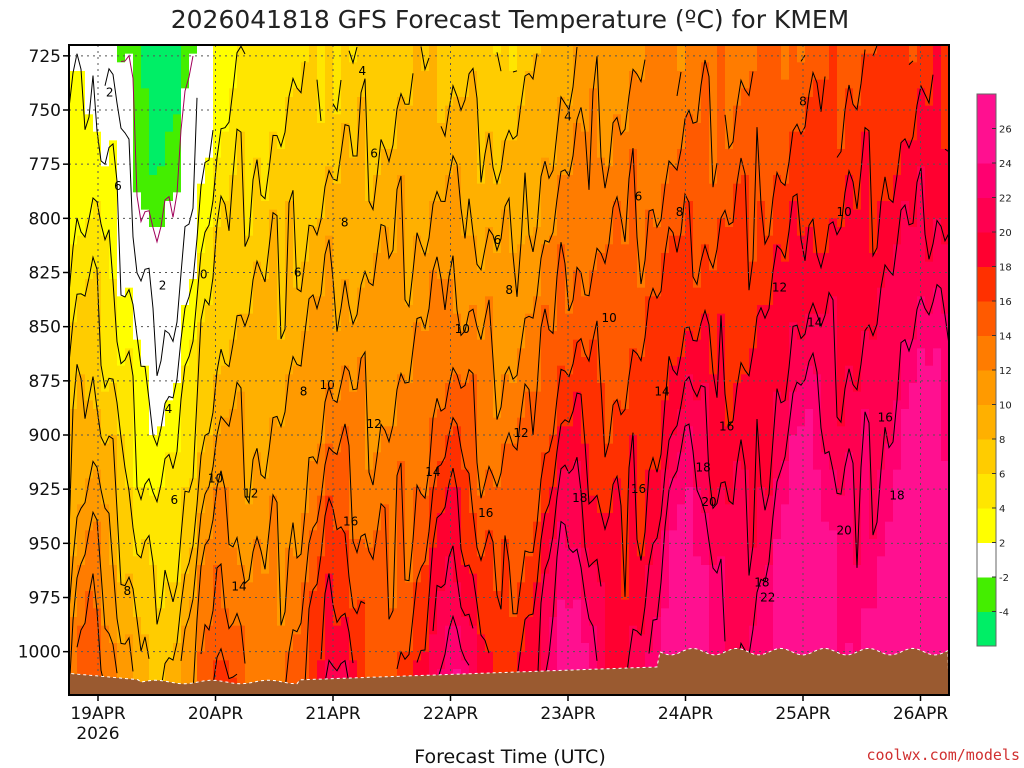  I want to click on ground-terrain, so click(509, 671).